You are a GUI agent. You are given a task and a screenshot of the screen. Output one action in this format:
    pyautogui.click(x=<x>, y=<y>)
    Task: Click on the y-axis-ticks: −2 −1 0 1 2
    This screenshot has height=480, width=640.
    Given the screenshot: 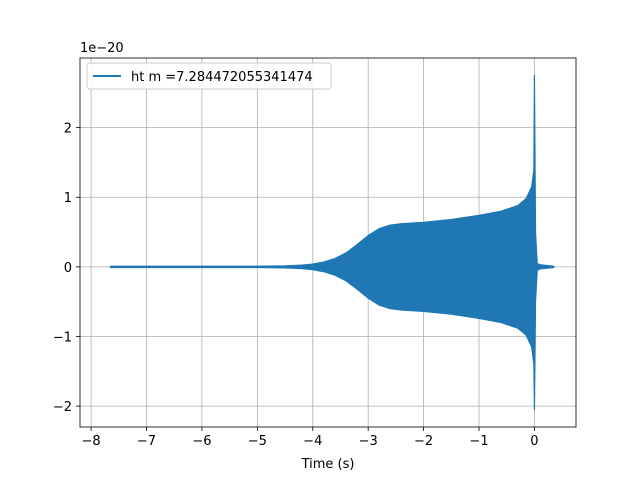 What is the action you would take?
    pyautogui.click(x=66, y=268)
    